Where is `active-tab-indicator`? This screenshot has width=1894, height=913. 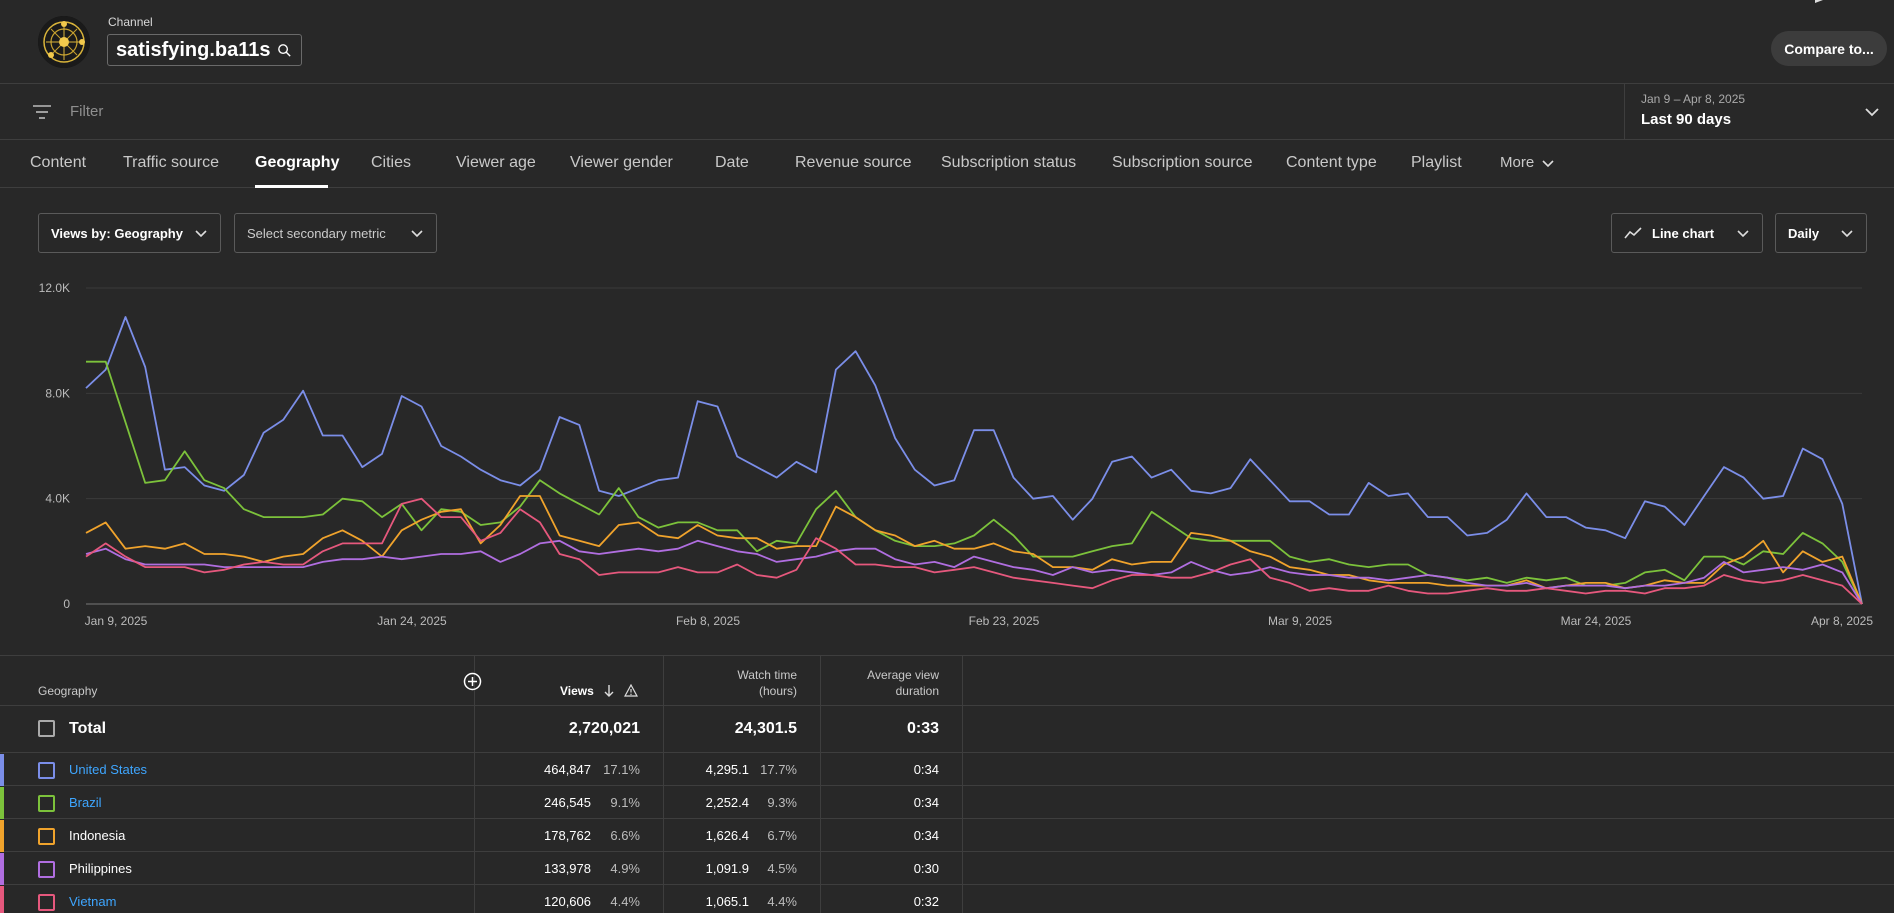 active-tab-indicator is located at coordinates (291, 186).